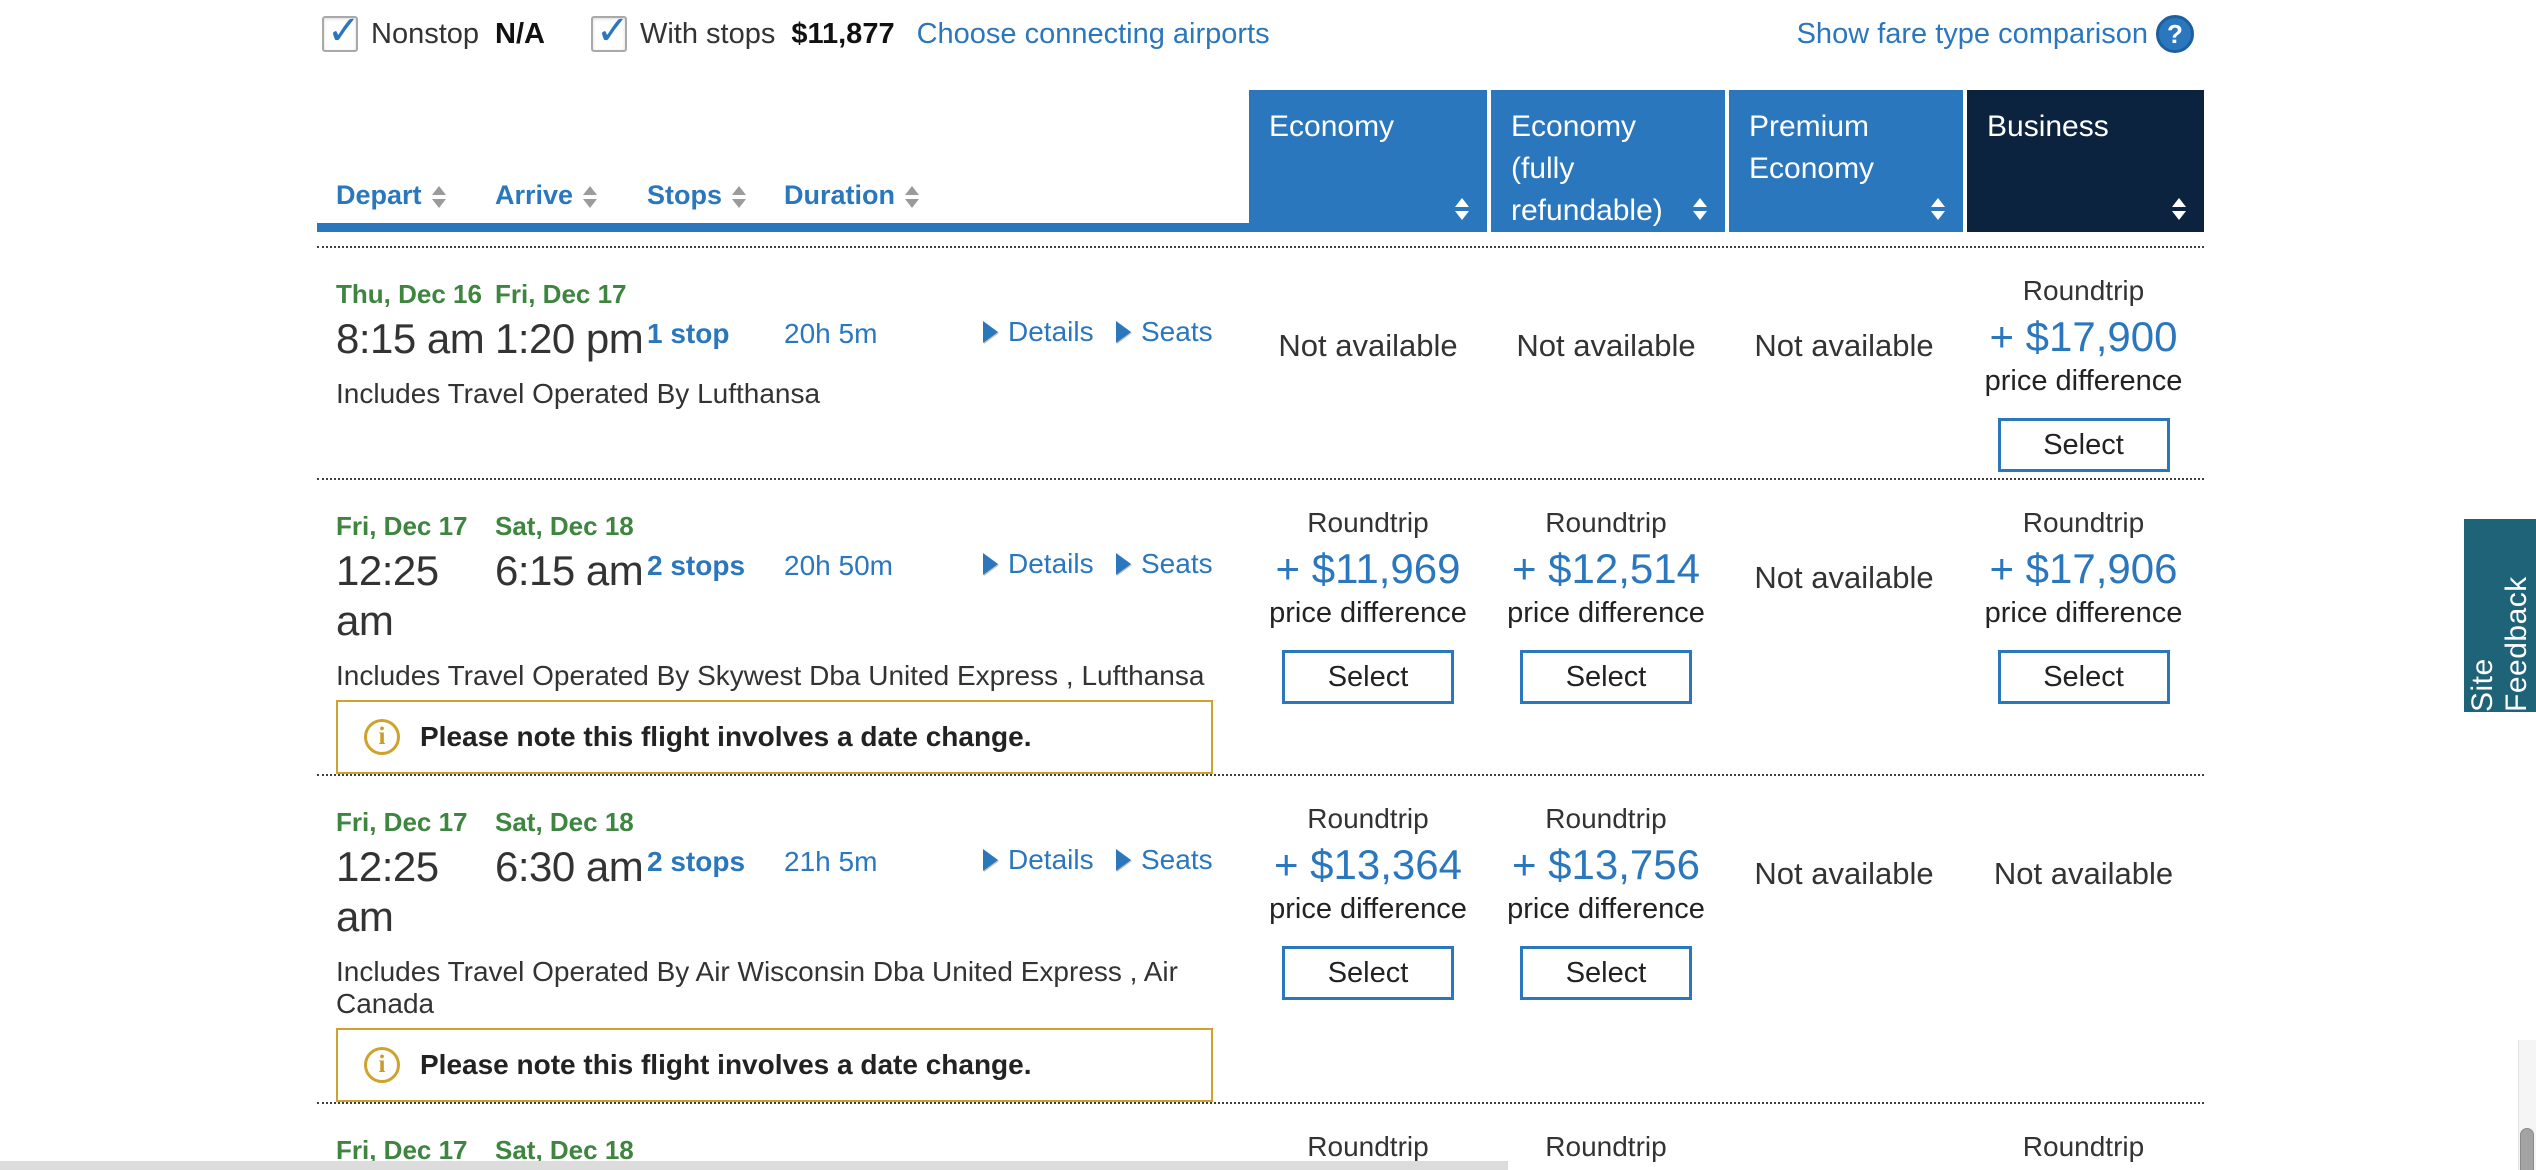 This screenshot has height=1170, width=2536. I want to click on vertical-scrollbar-thumb, so click(2527, 1149).